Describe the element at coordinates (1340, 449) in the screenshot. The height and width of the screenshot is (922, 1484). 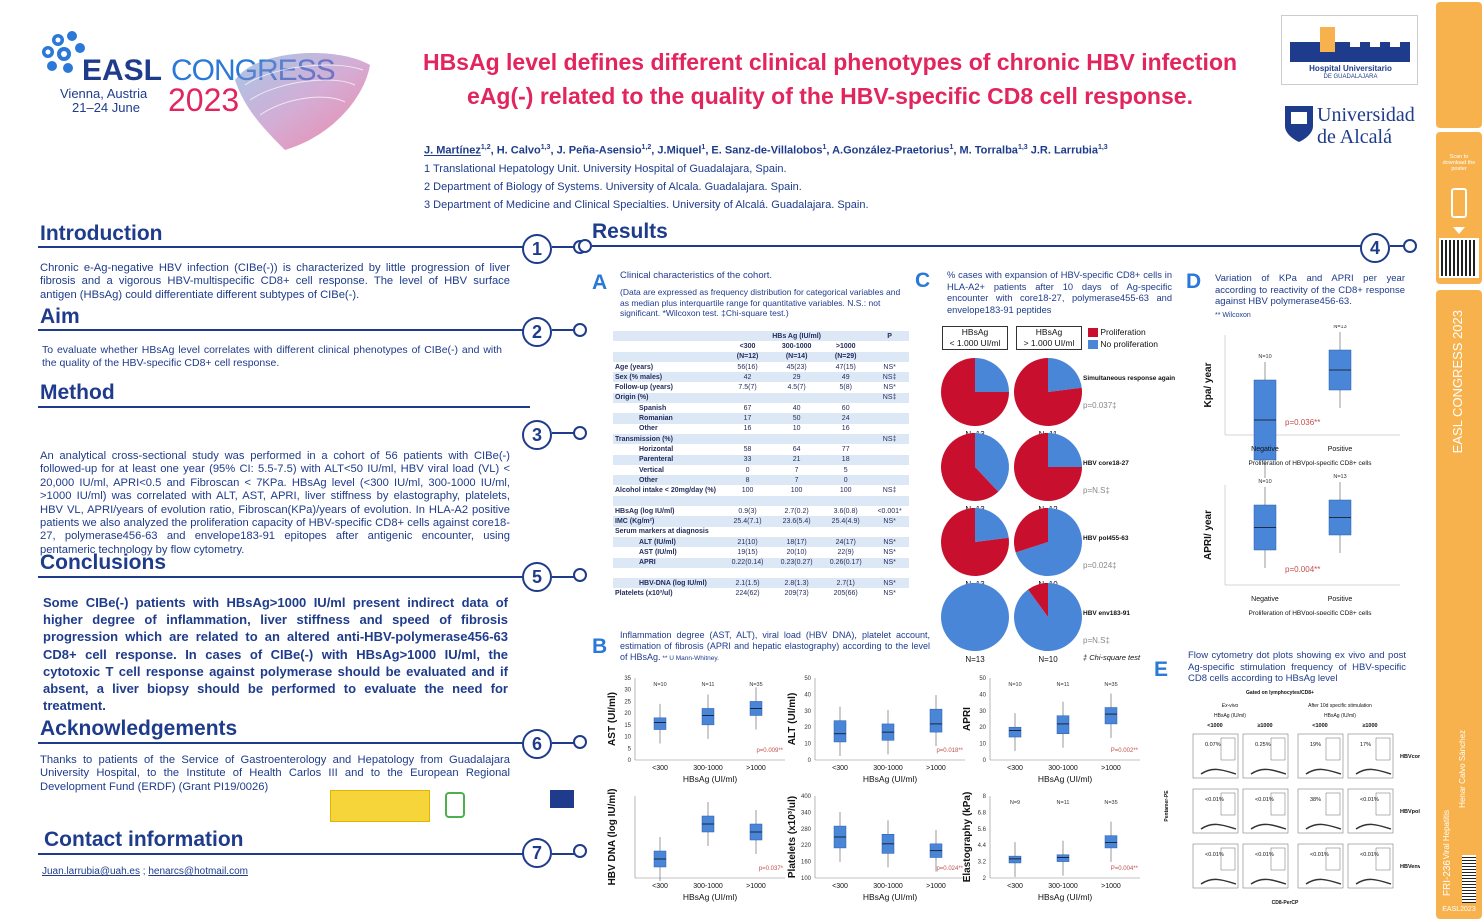
I see `x-tick-label: Positive` at that location.